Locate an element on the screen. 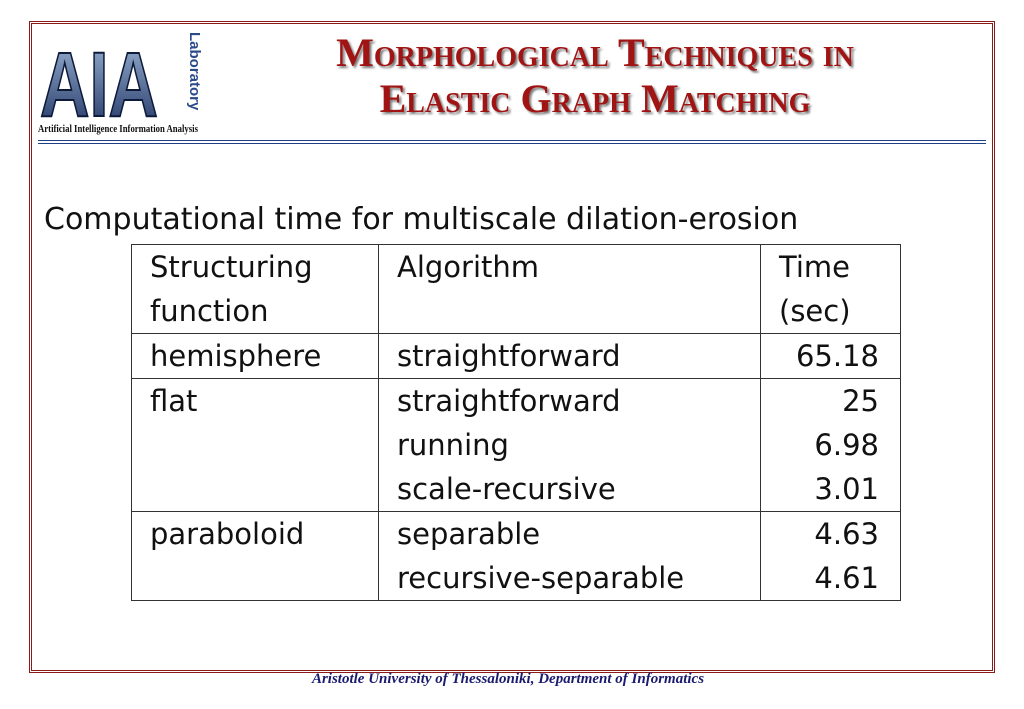 The width and height of the screenshot is (1024, 709). time: 25 is located at coordinates (860, 401).